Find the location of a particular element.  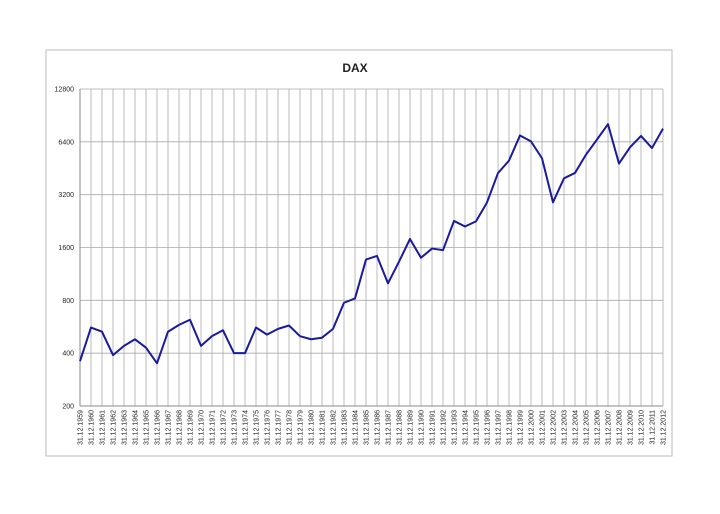

x-tick-label: 31.12.2000 is located at coordinates (532, 427).